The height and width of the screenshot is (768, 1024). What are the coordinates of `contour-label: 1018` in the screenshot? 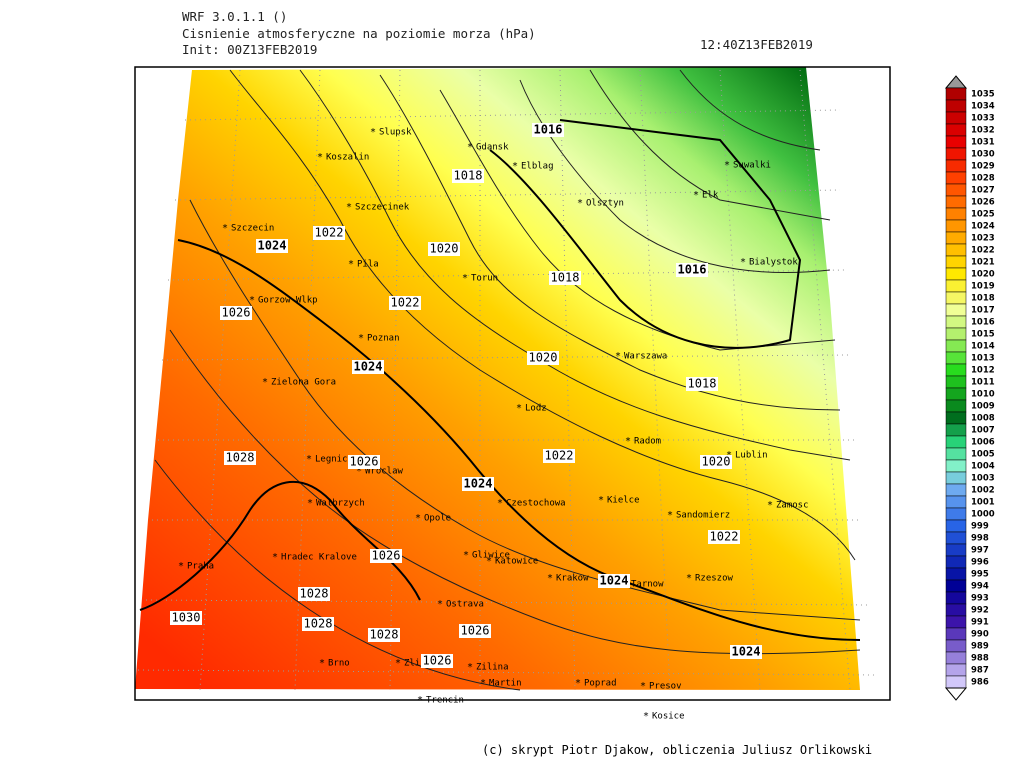 It's located at (702, 384).